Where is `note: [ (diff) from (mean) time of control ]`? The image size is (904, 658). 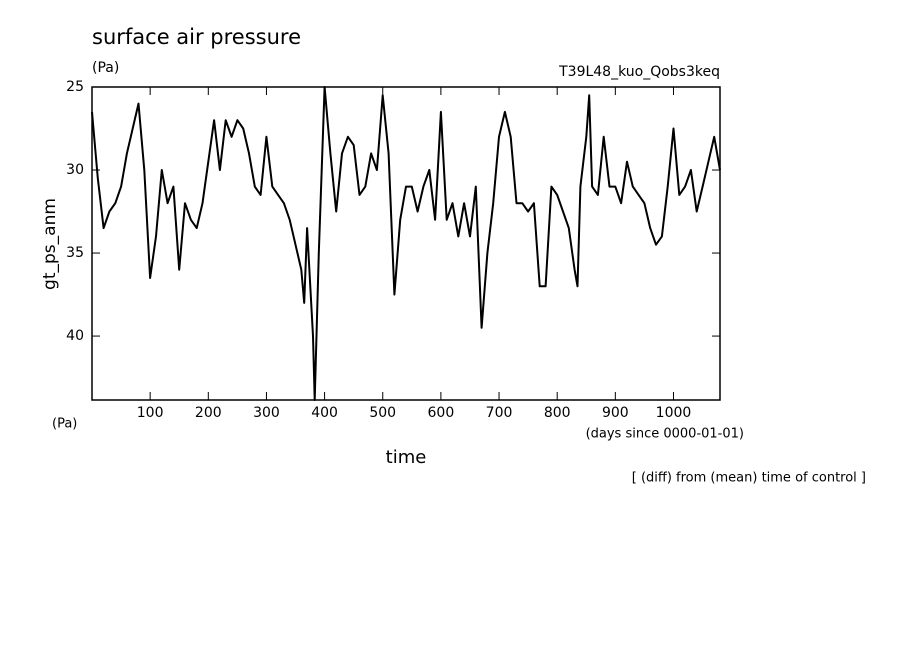
note: [ (diff) from (mean) time of control ] is located at coordinates (749, 478).